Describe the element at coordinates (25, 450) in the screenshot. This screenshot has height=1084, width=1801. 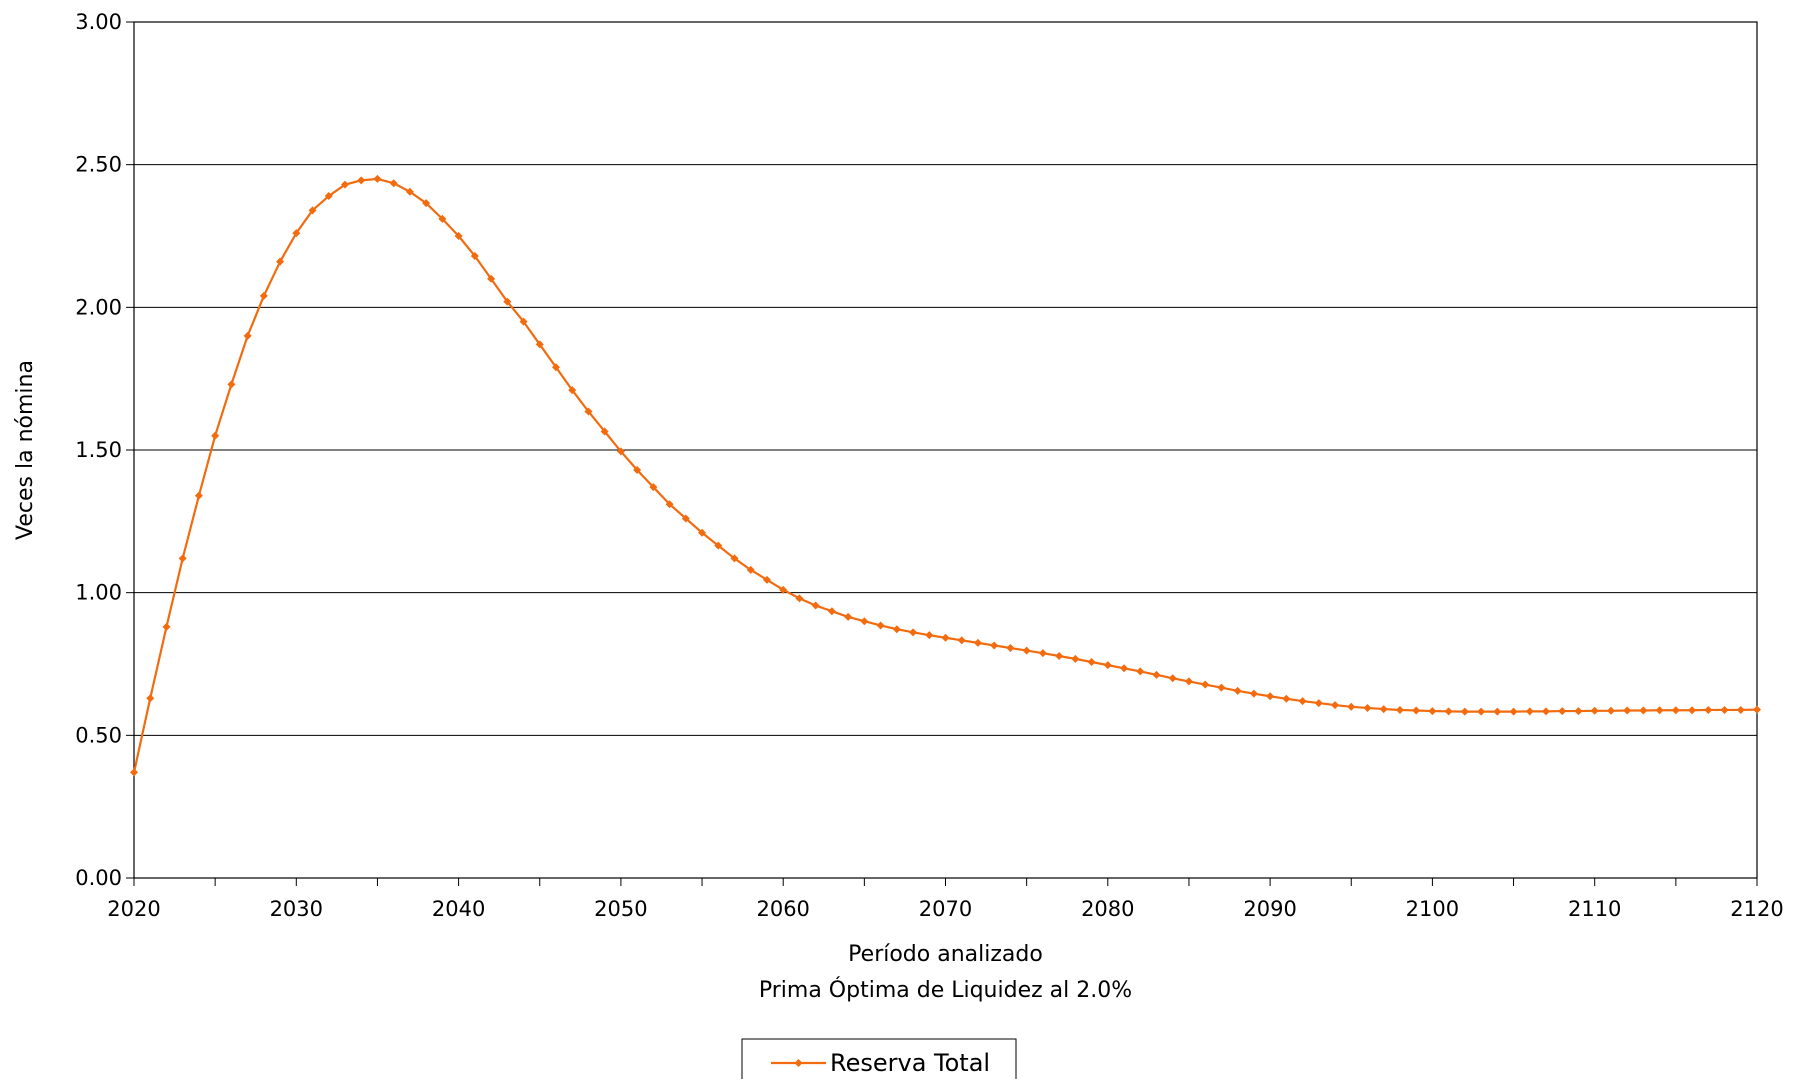
I see `y-axis-title: Veces la nómina` at that location.